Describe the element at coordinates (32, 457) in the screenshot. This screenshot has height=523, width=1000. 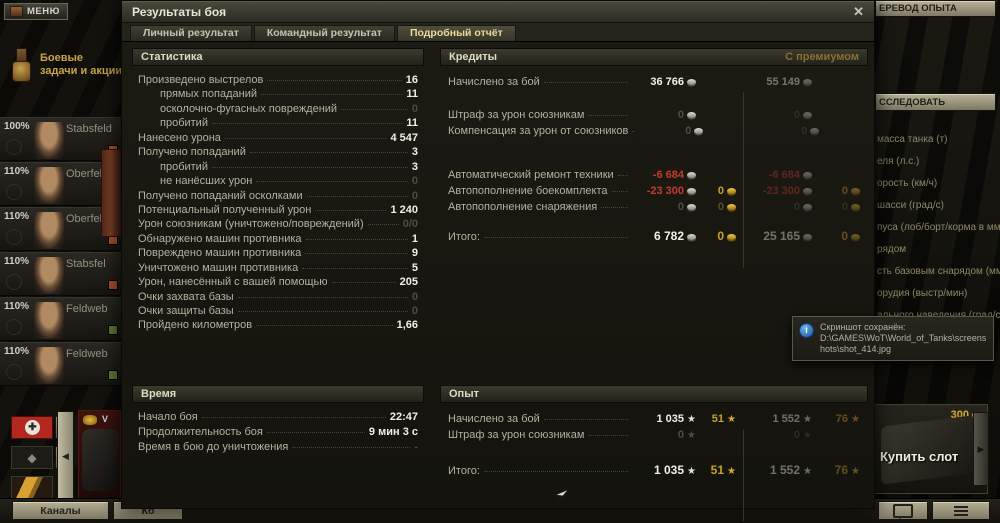
I see `emblem-select: ◆` at that location.